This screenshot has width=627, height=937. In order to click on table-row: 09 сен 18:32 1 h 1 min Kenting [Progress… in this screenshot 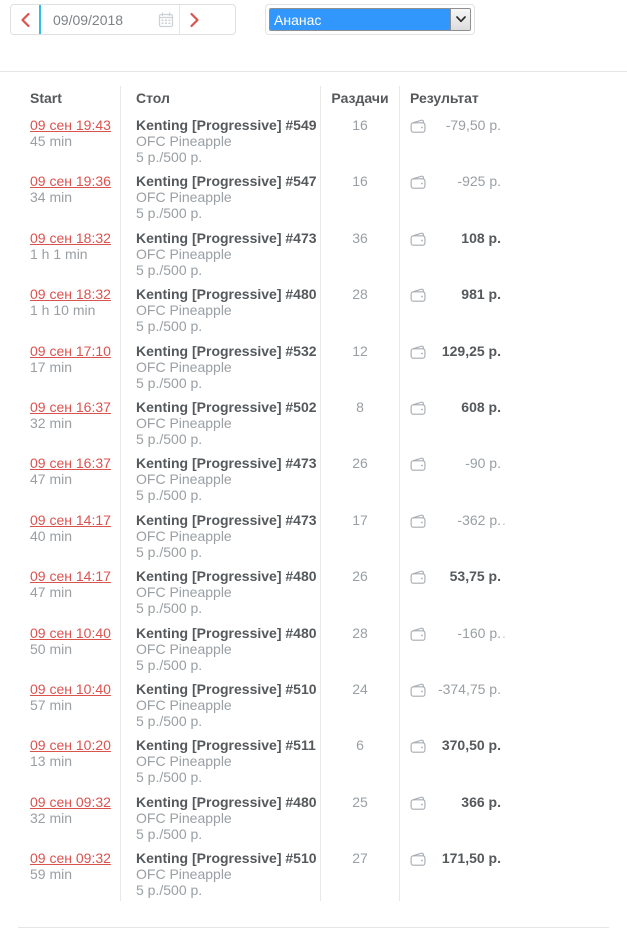, I will do `click(313, 253)`.